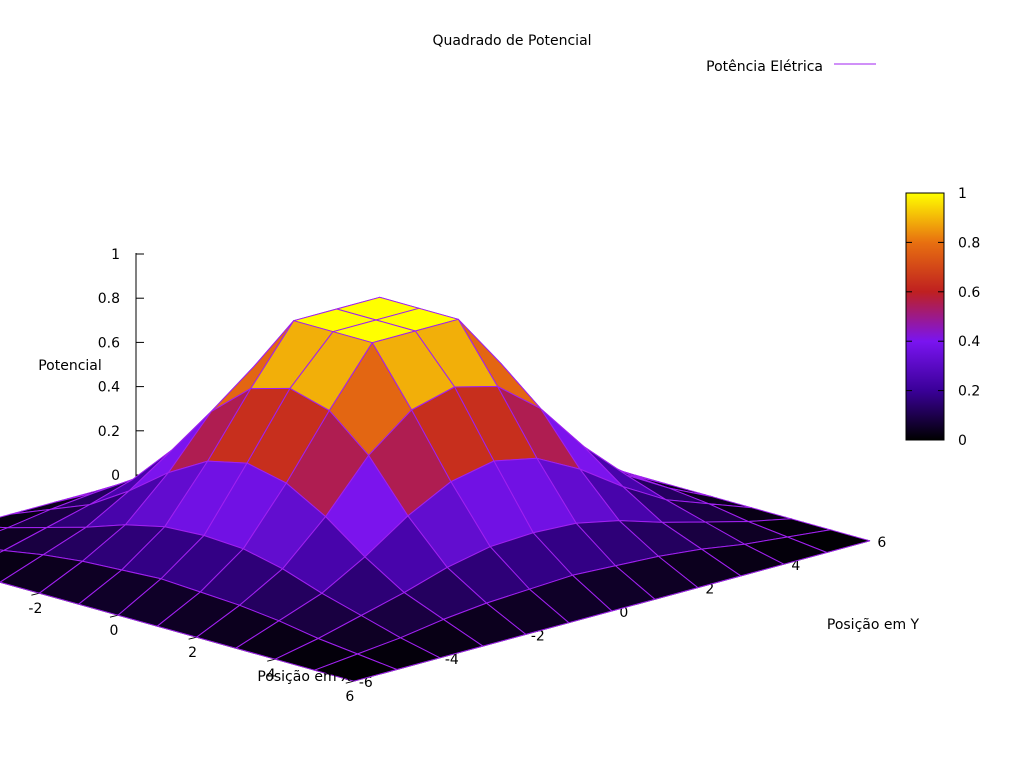 The image size is (1024, 768). What do you see at coordinates (109, 388) in the screenshot?
I see `z-axis-tick-label: 0.4` at bounding box center [109, 388].